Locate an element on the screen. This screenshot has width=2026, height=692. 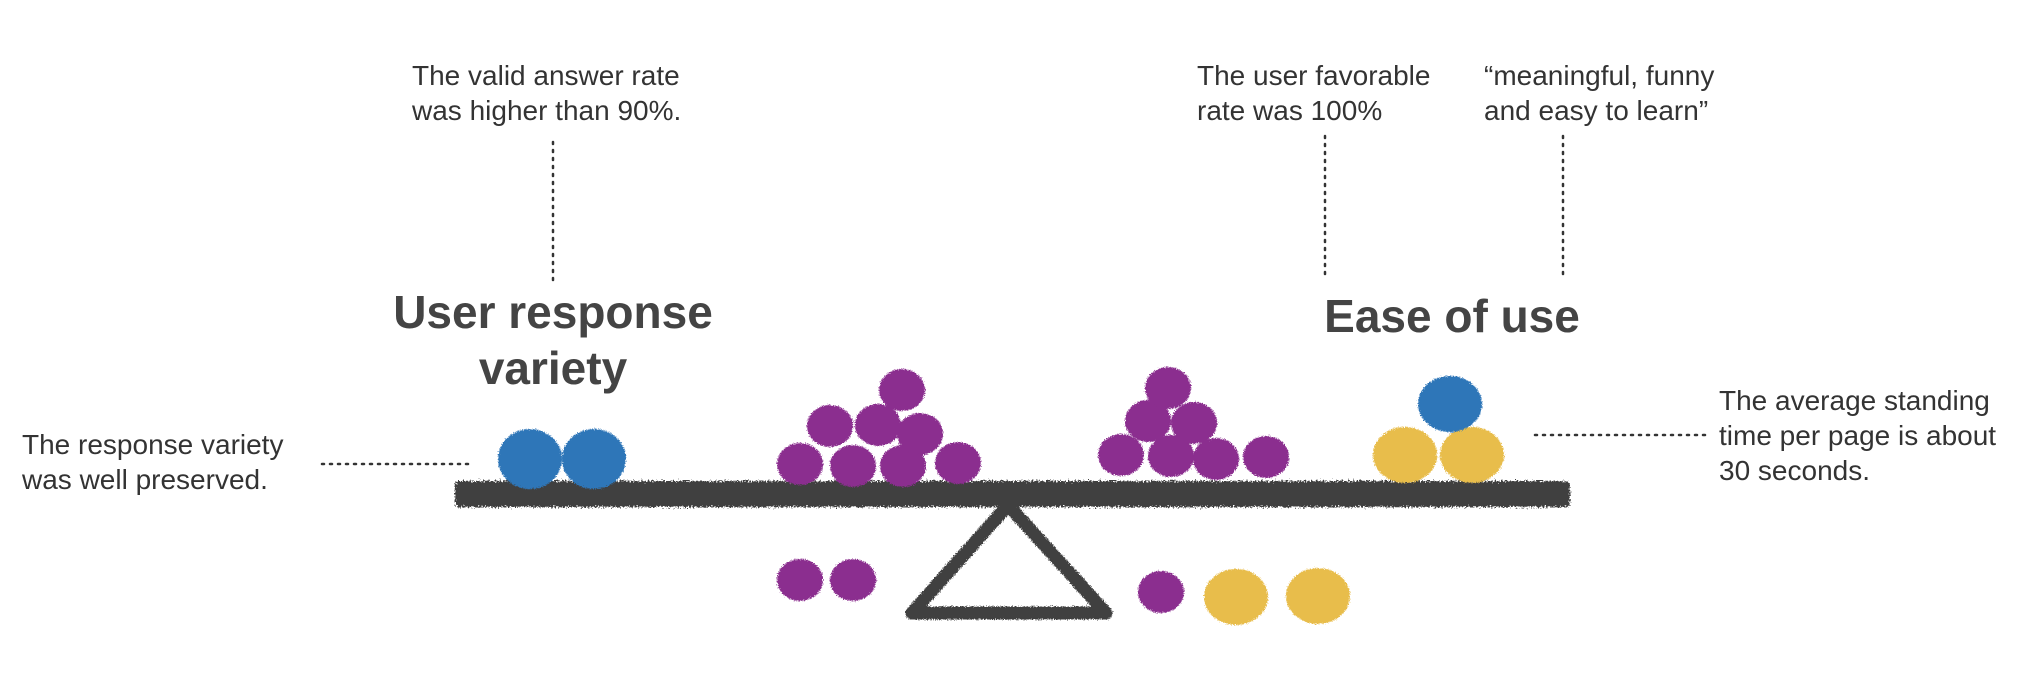
left-top-note-line-2: was higher than 90%. is located at coordinates (547, 110).